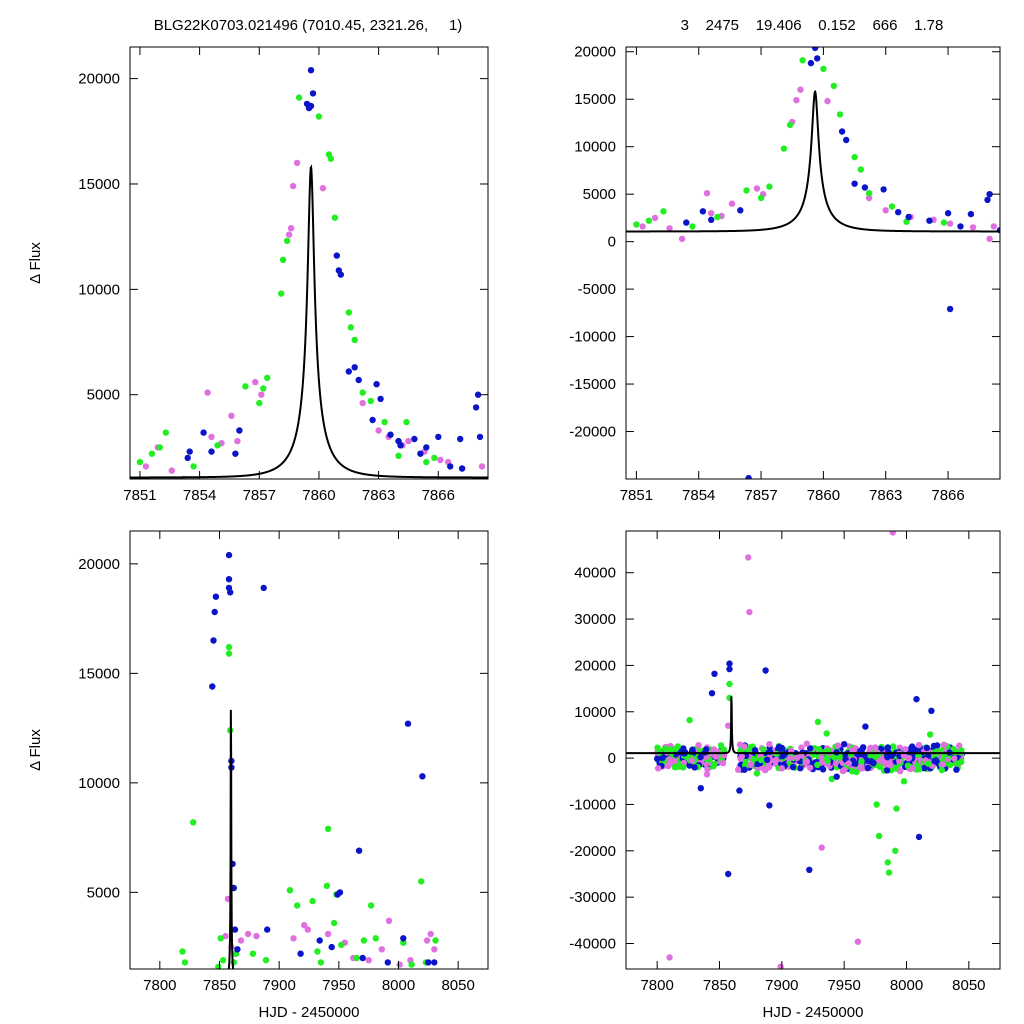 The width and height of the screenshot is (1024, 1024). Describe the element at coordinates (99, 673) in the screenshot. I see `y-tick-label: 15000` at that location.